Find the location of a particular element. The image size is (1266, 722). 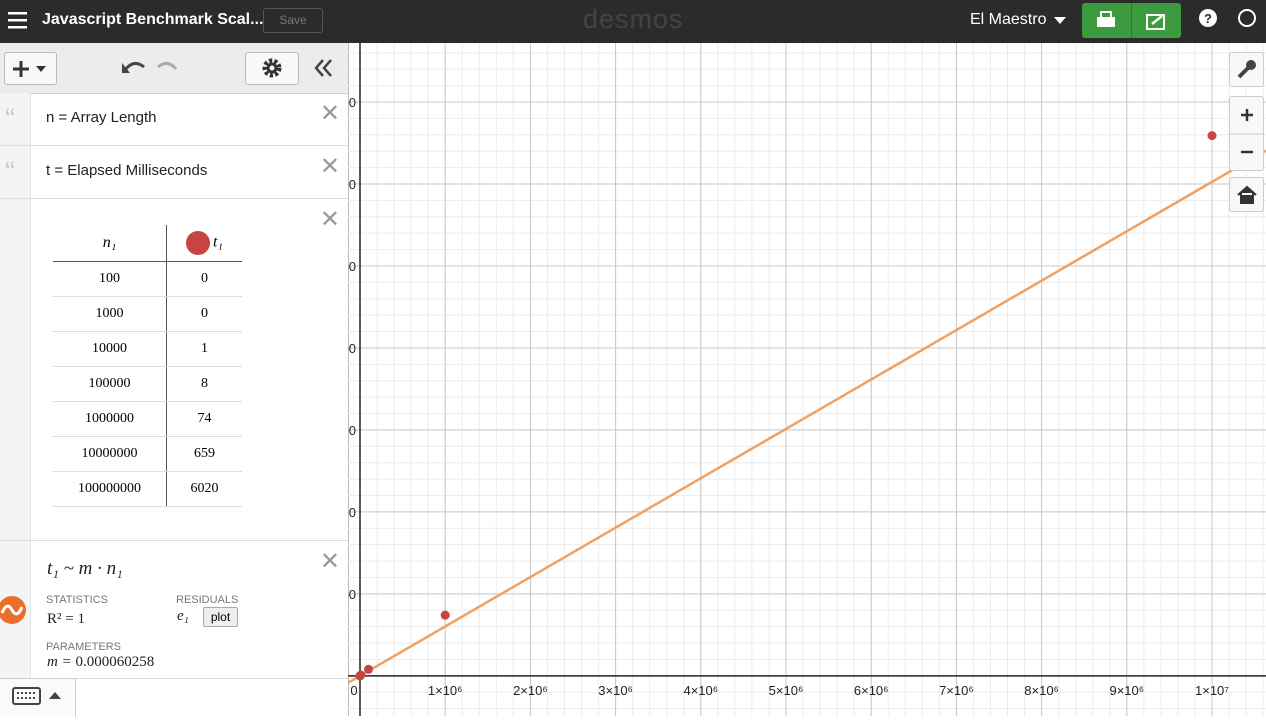

table-row: 1000 0 is located at coordinates (147, 314).